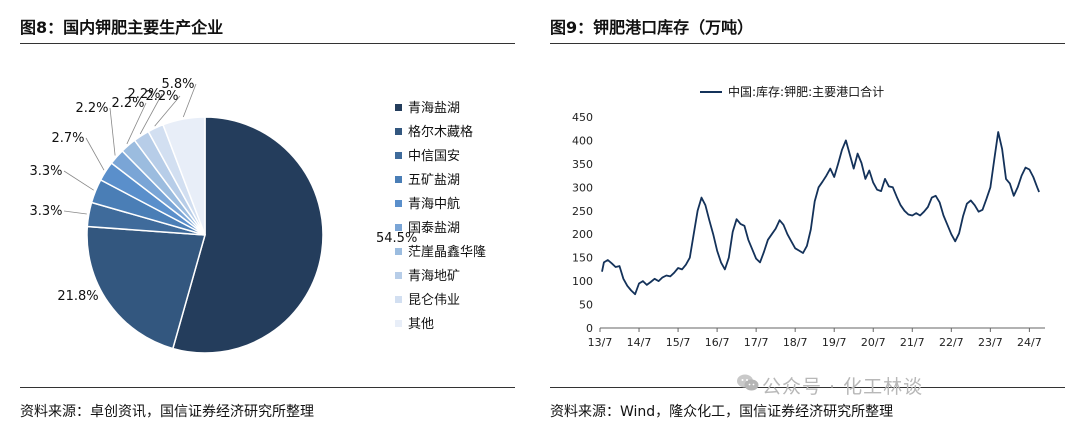 This screenshot has width=1080, height=430. Describe the element at coordinates (582, 234) in the screenshot. I see `y-tick-label: 200` at that location.